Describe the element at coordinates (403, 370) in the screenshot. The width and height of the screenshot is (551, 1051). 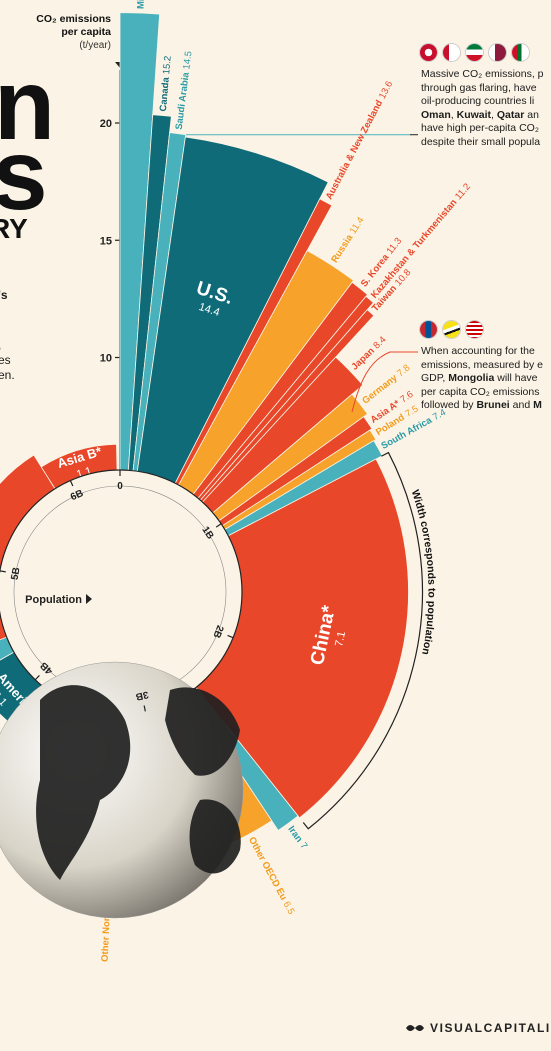
I see `value-label: 7.8` at that location.